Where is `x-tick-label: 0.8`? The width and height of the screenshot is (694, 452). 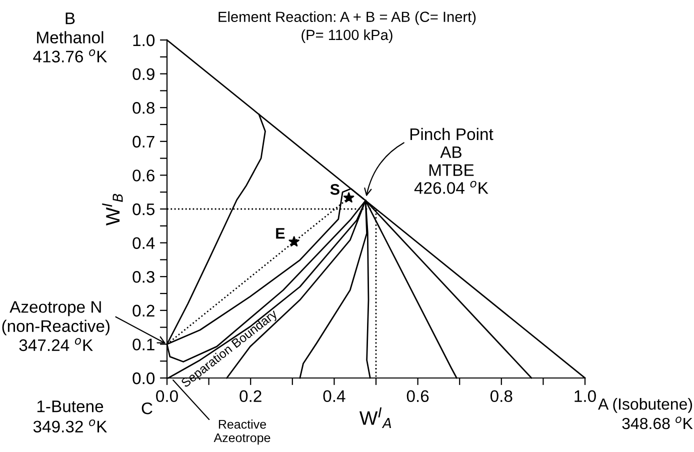
x-tick-label: 0.8 is located at coordinates (501, 396).